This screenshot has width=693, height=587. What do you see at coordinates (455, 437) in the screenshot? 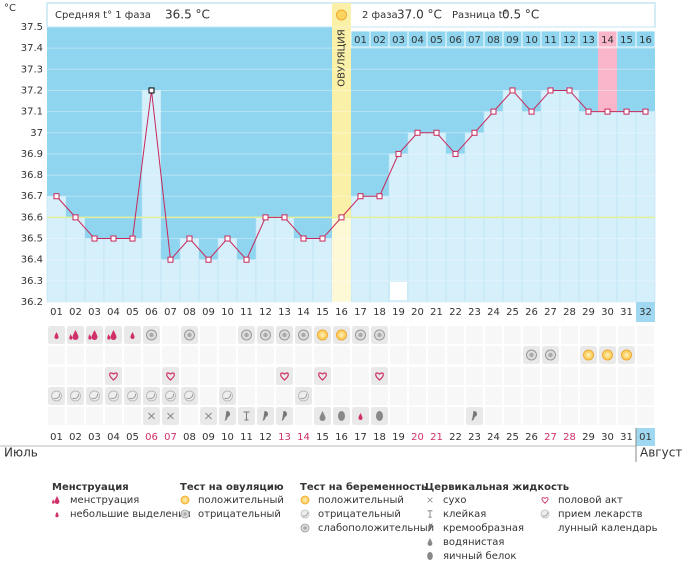
I see `calendar-date: 22` at bounding box center [455, 437].